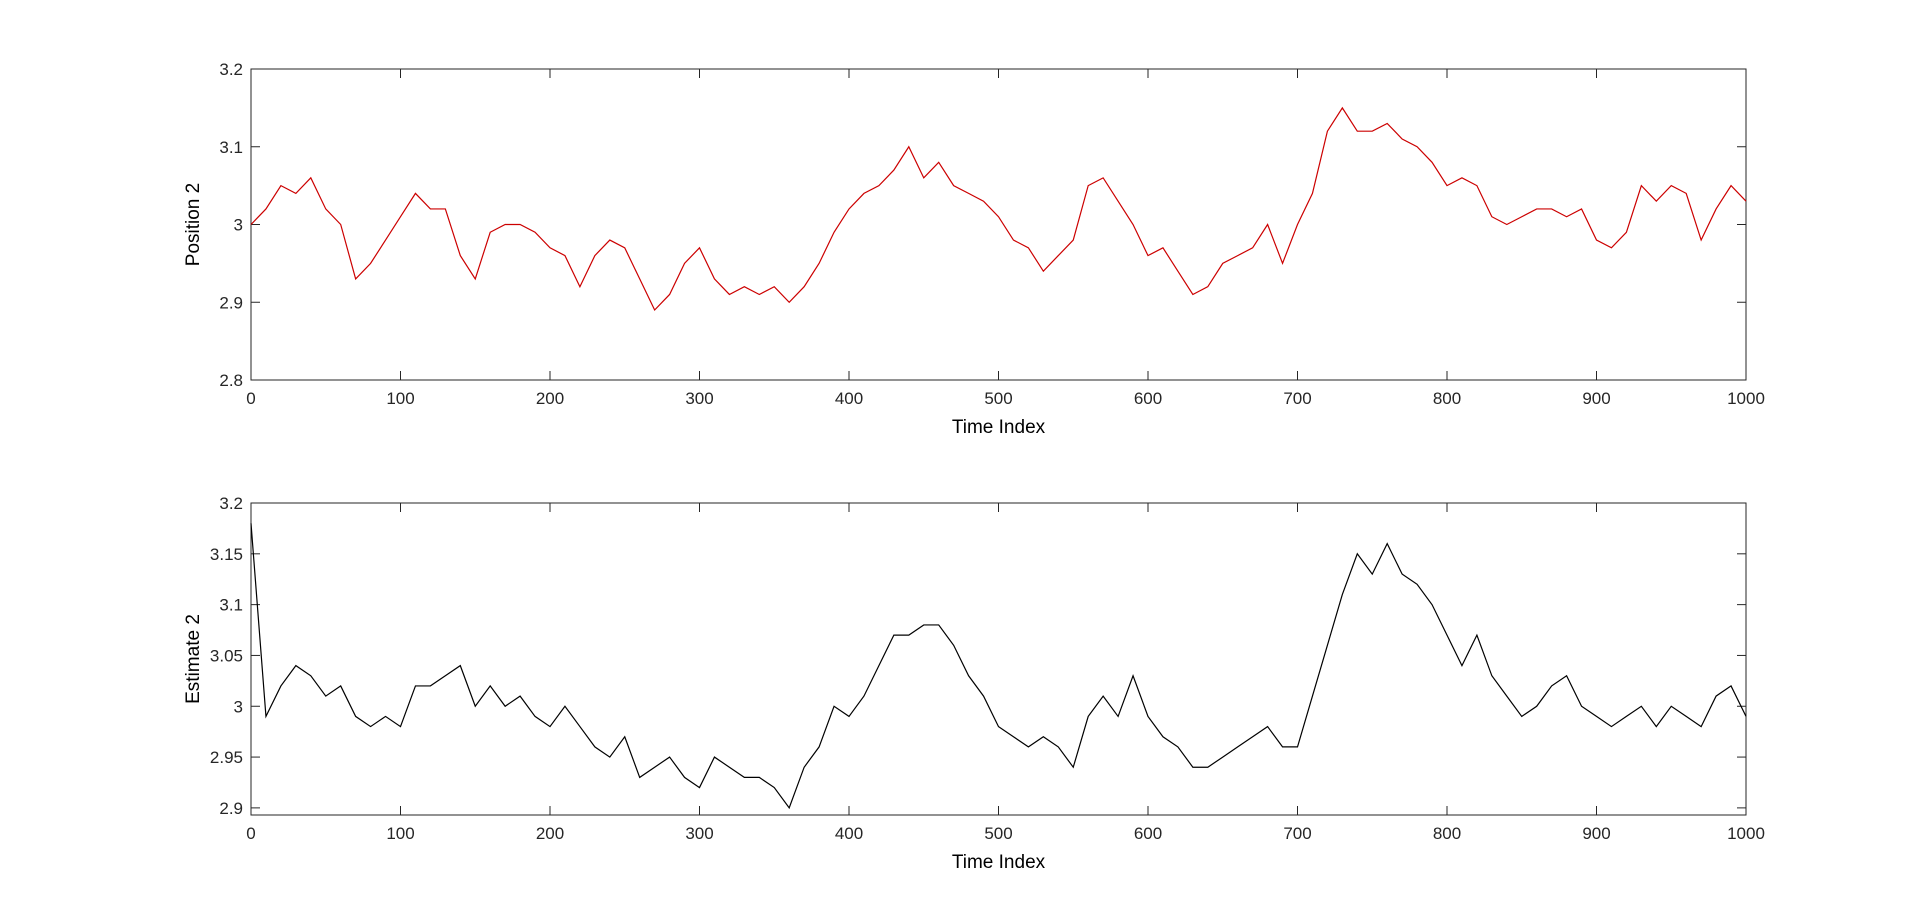  What do you see at coordinates (231, 380) in the screenshot?
I see `y-tick-label: 2.8` at bounding box center [231, 380].